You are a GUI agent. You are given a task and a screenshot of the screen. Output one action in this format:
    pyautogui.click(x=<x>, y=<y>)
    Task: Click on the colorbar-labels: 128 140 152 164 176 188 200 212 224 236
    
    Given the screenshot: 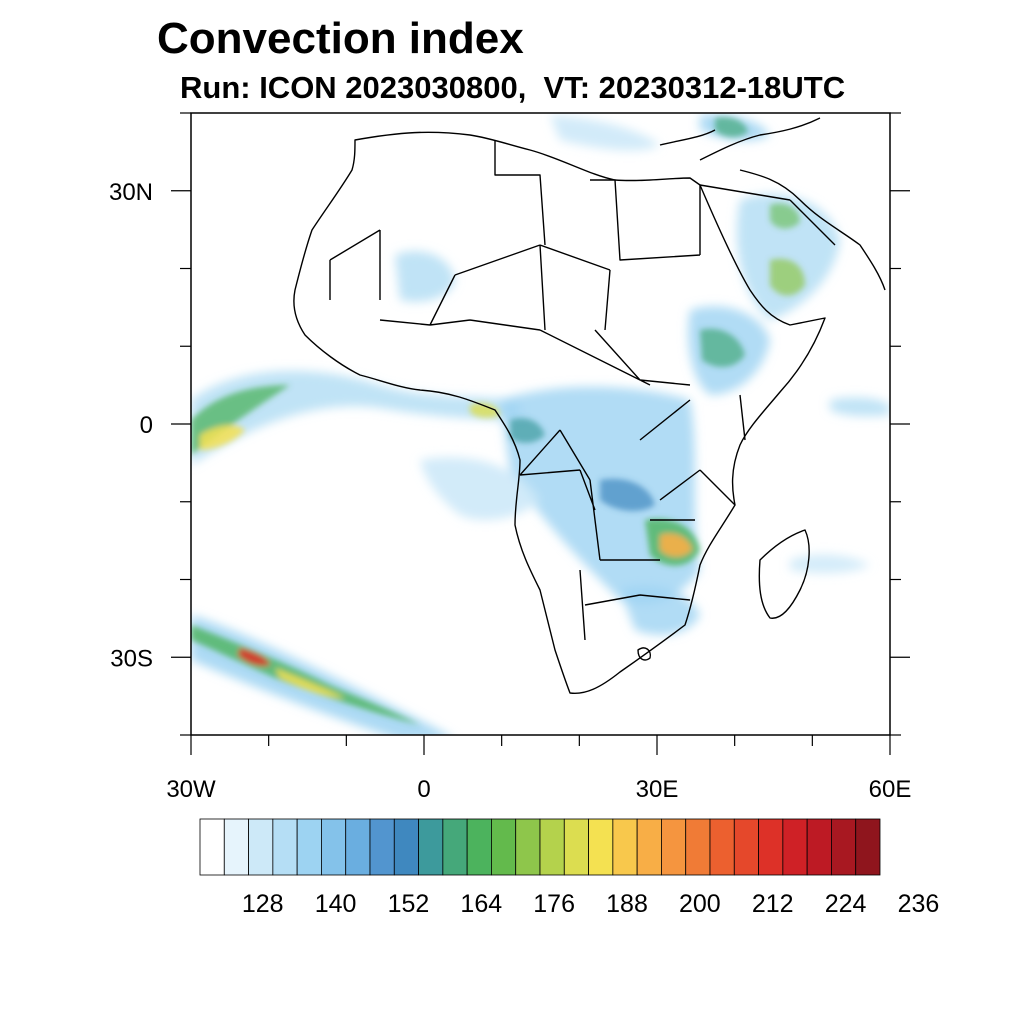 What is the action you would take?
    pyautogui.click(x=590, y=904)
    